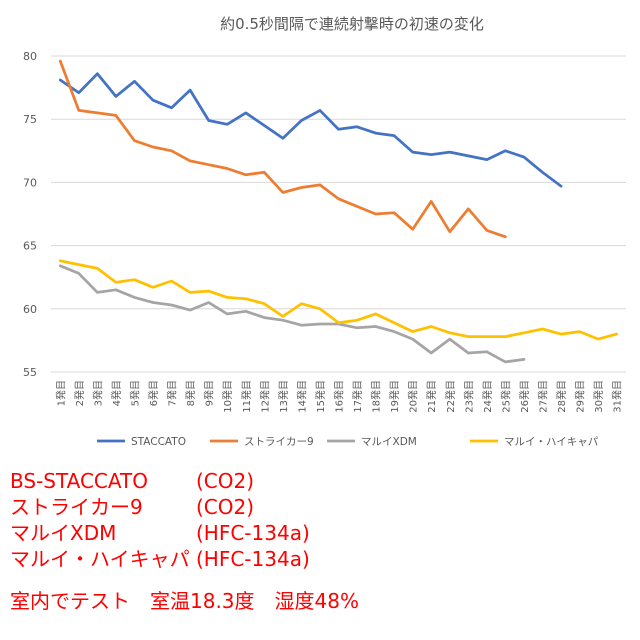  What do you see at coordinates (413, 396) in the screenshot?
I see `x-tick-label: 20発目` at bounding box center [413, 396].